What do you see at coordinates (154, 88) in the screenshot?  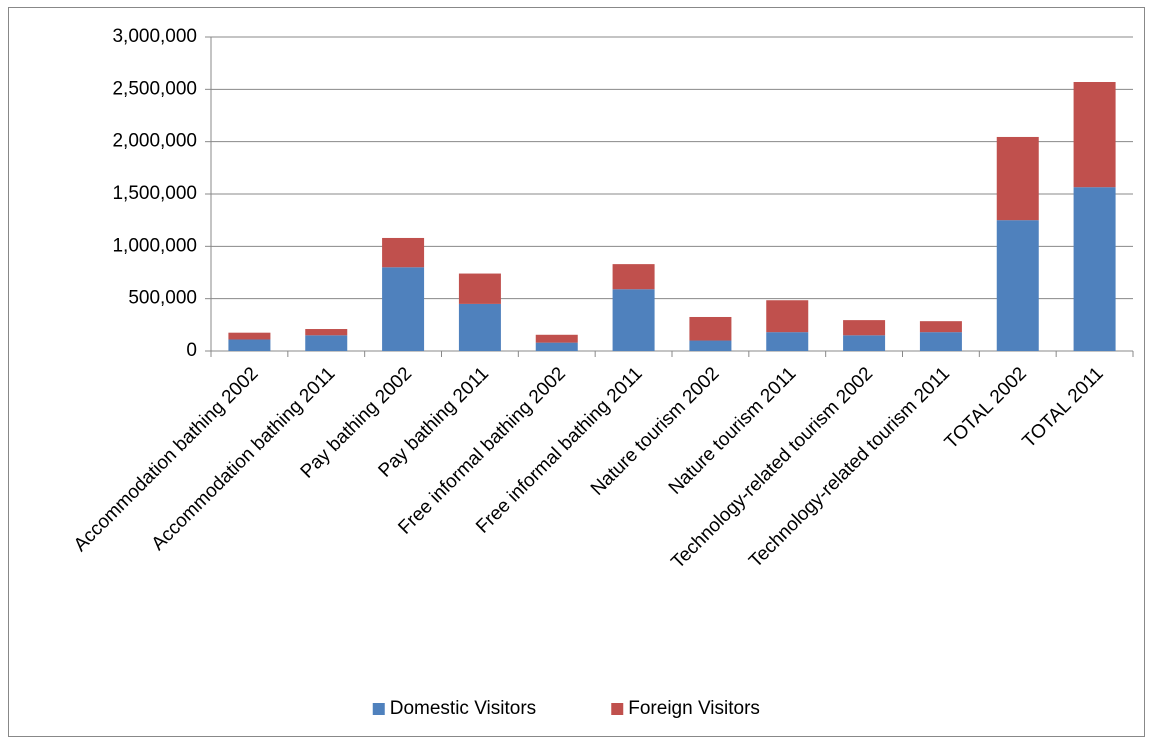 I see `y-tick-label: 2,500,000` at bounding box center [154, 88].